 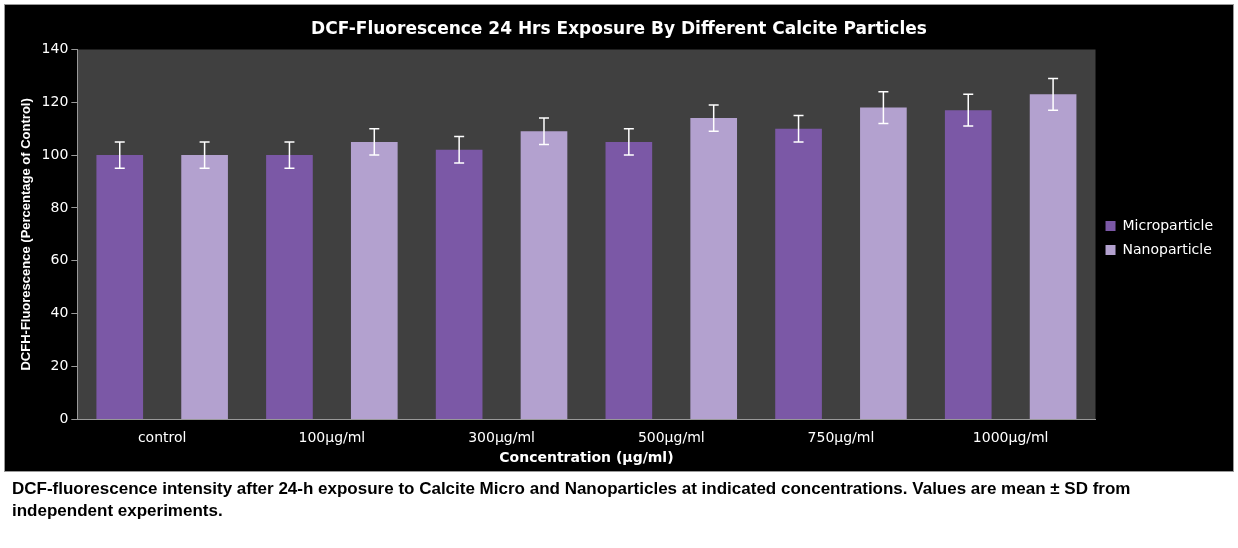 I want to click on x-tick-label: 100µg/ml, so click(x=332, y=437).